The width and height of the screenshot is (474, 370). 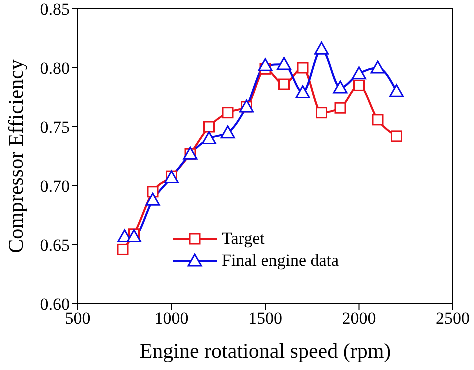 I want to click on y-axis-title: Compressor Efficiency, so click(x=16, y=156).